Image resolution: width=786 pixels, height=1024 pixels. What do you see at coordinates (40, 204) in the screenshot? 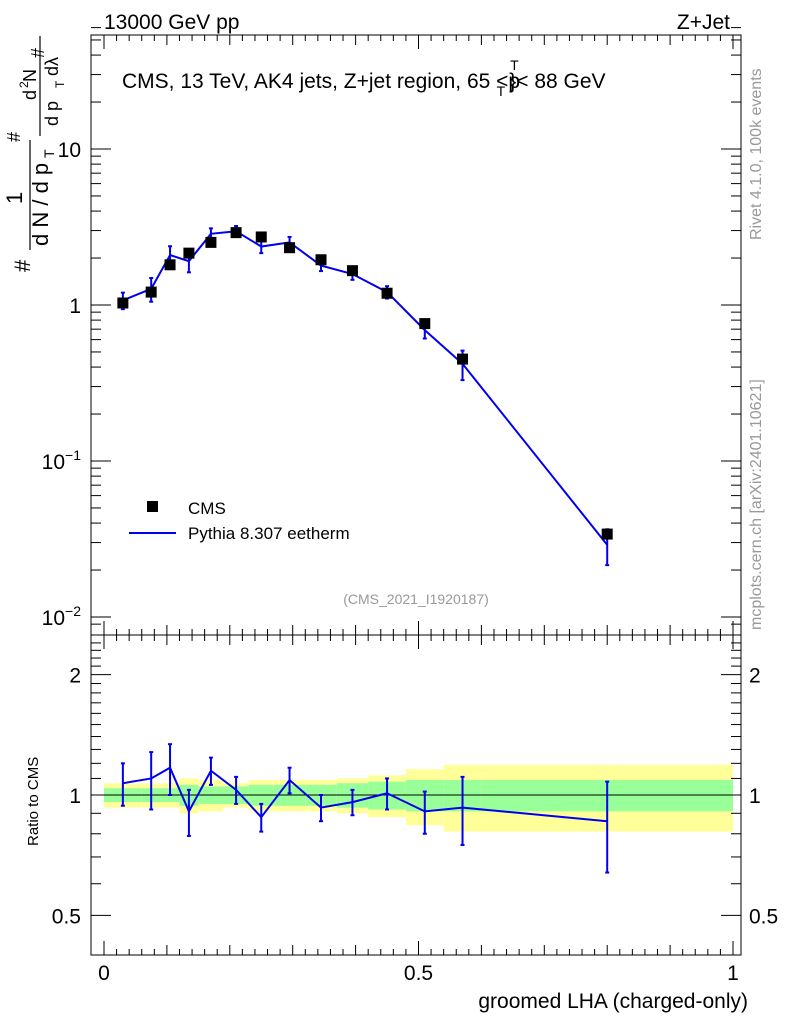
I see `ylabel-dN: d N / d p` at bounding box center [40, 204].